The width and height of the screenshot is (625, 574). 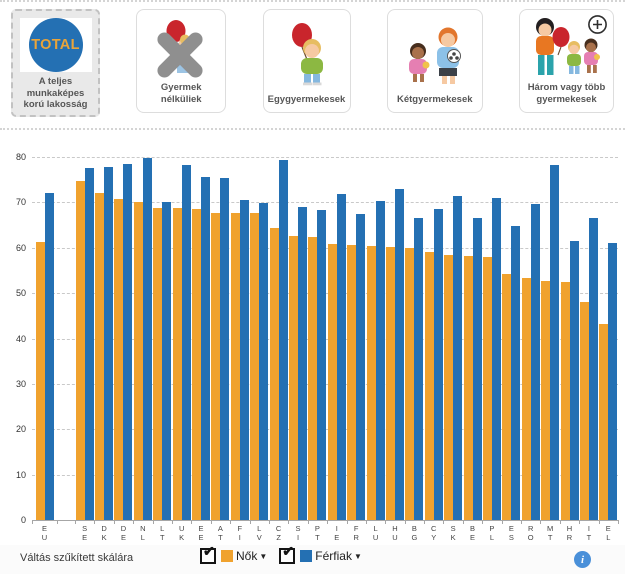 What do you see at coordinates (566, 93) in the screenshot?
I see `tab-label-three-plus-children: Három vagy több gyermekesek` at bounding box center [566, 93].